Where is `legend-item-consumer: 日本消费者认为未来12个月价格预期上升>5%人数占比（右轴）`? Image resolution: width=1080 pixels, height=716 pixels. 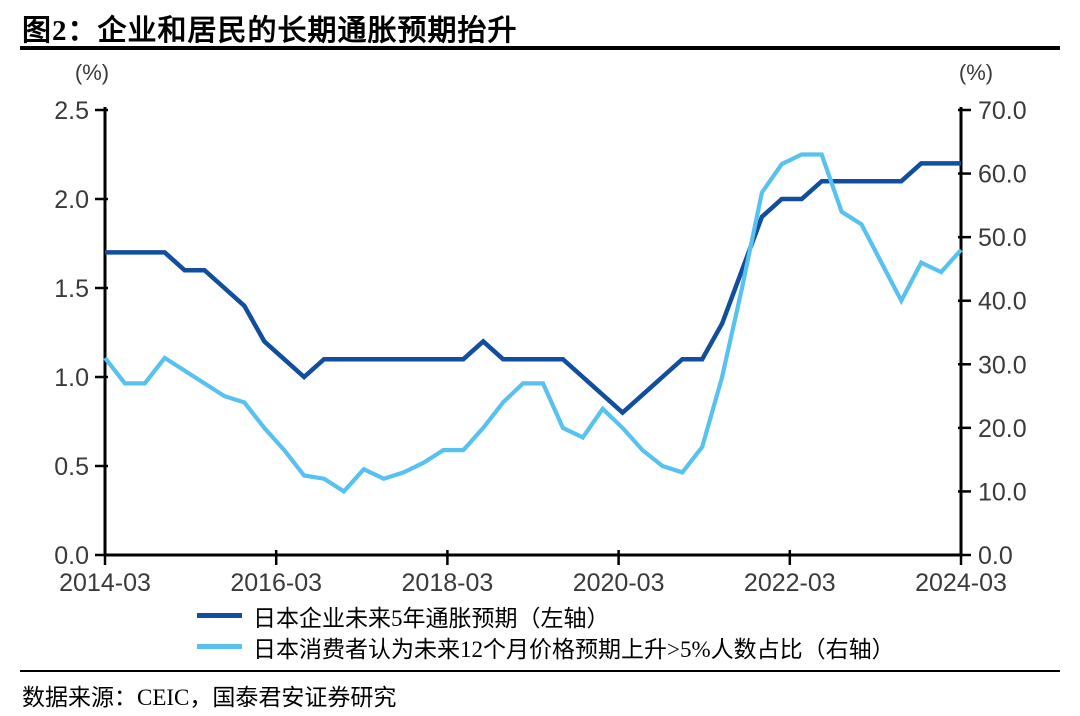 legend-item-consumer: 日本消费者认为未来12个月价格预期上升>5%人数占比（右轴） is located at coordinates (546, 646).